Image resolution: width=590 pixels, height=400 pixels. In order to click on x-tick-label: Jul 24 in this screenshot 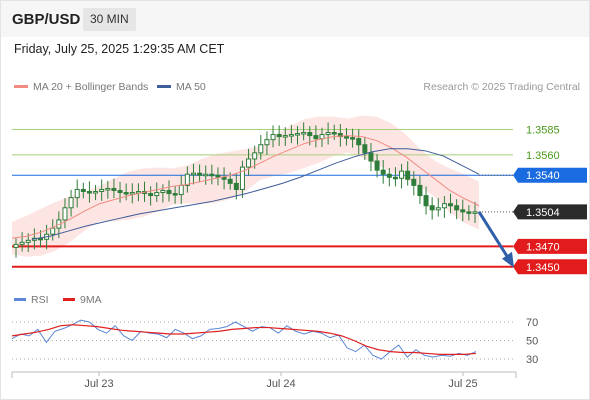, I will do `click(280, 384)`.